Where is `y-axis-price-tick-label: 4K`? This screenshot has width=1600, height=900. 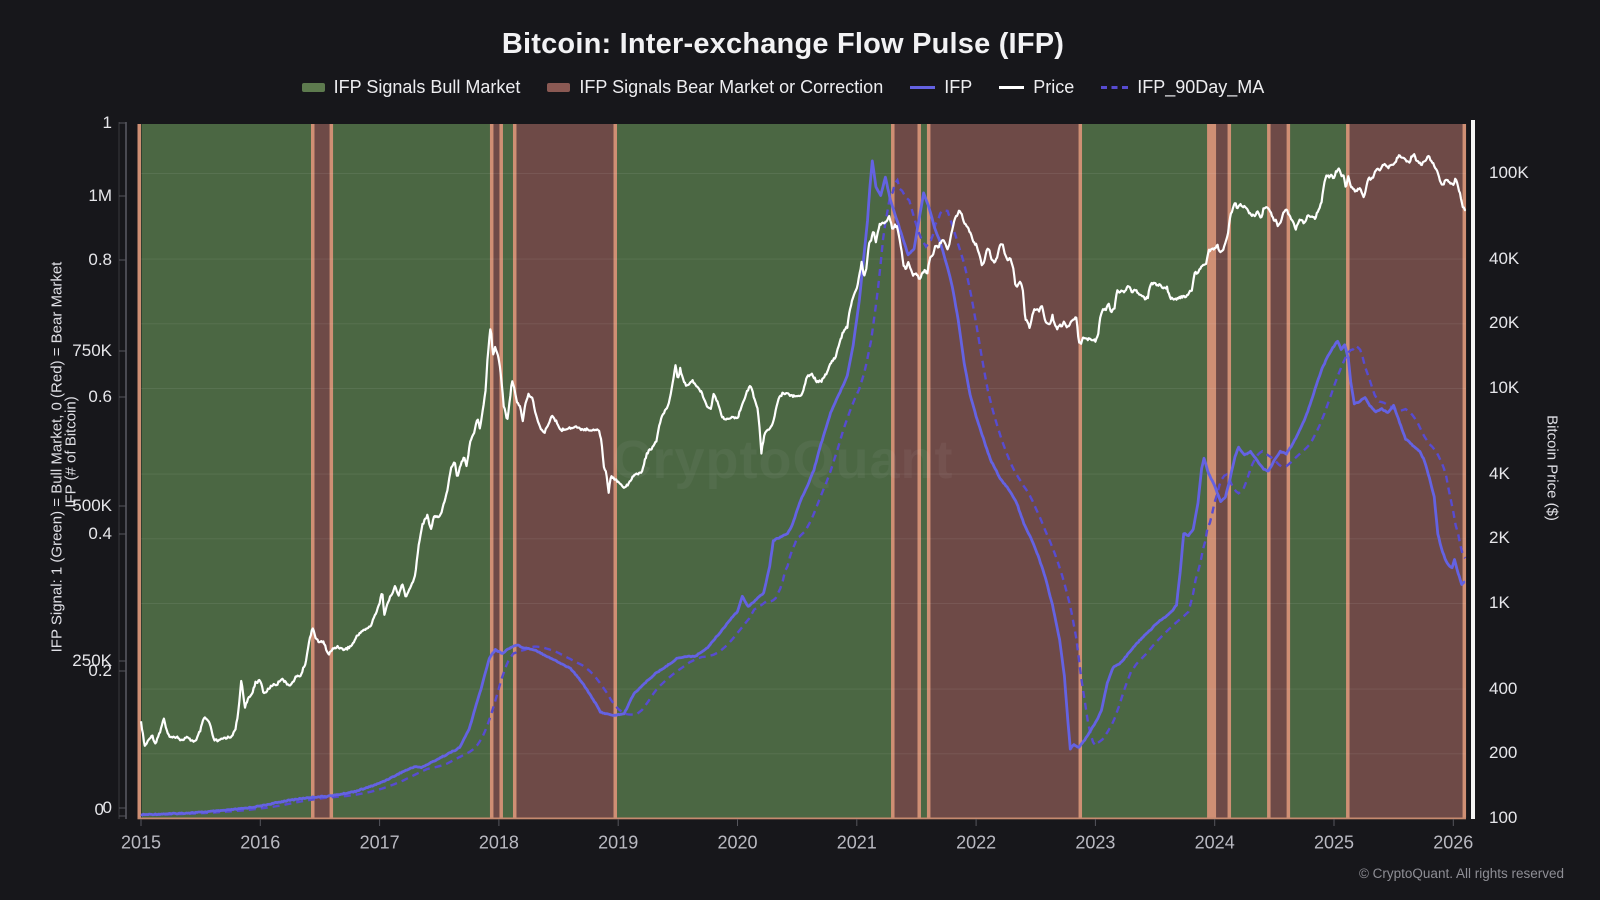
y-axis-price-tick-label: 4K is located at coordinates (1499, 473).